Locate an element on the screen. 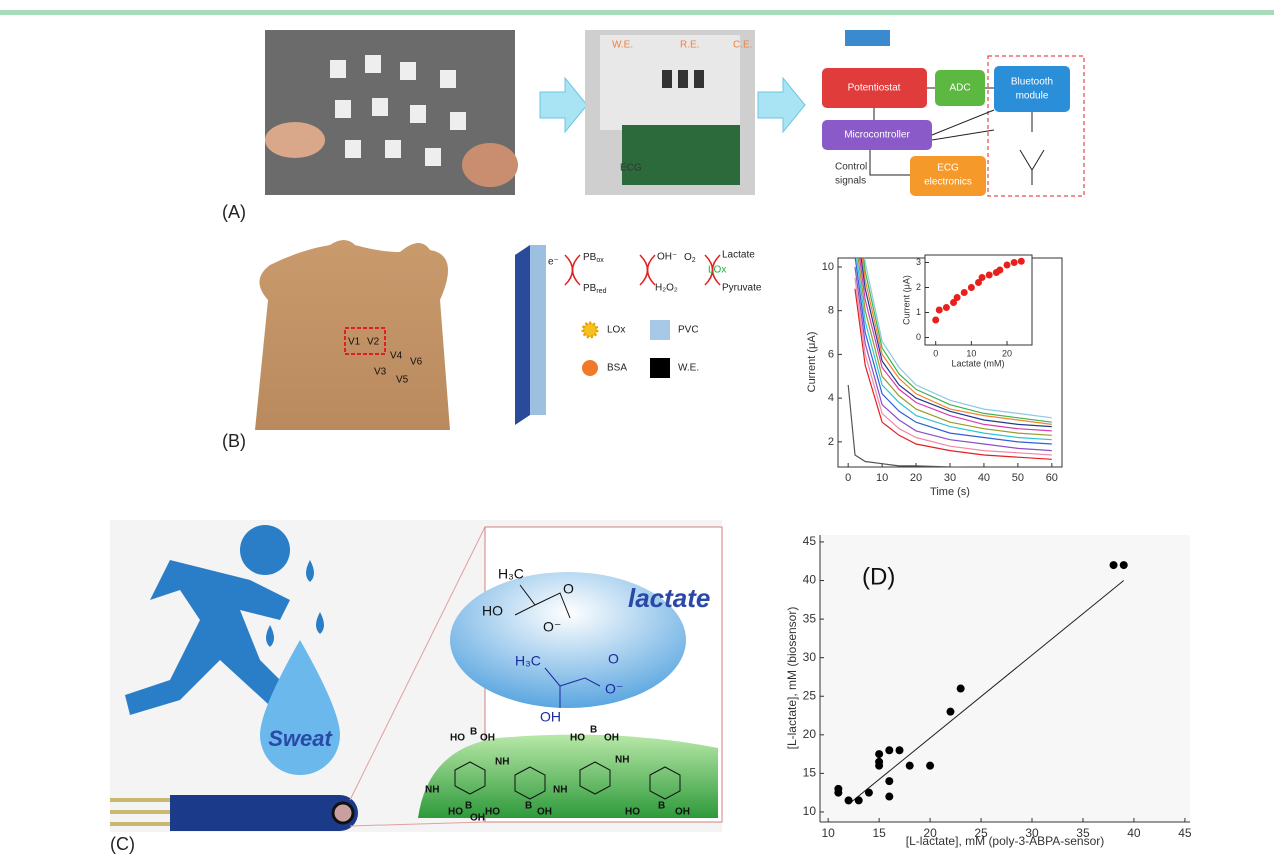 This screenshot has width=1274, height=861. electrode-label: W.E. is located at coordinates (622, 45).